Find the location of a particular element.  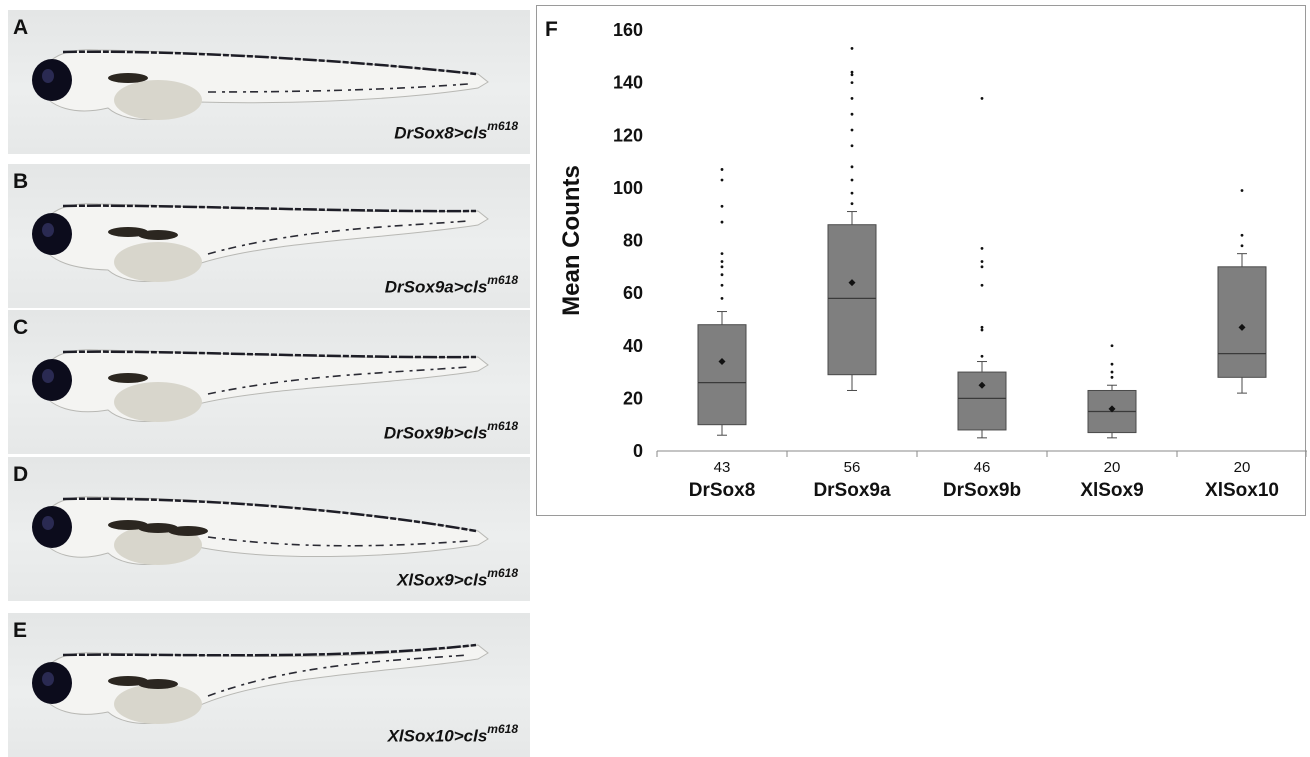

genotype-label: XlSox9>clsm618 is located at coordinates (457, 578).